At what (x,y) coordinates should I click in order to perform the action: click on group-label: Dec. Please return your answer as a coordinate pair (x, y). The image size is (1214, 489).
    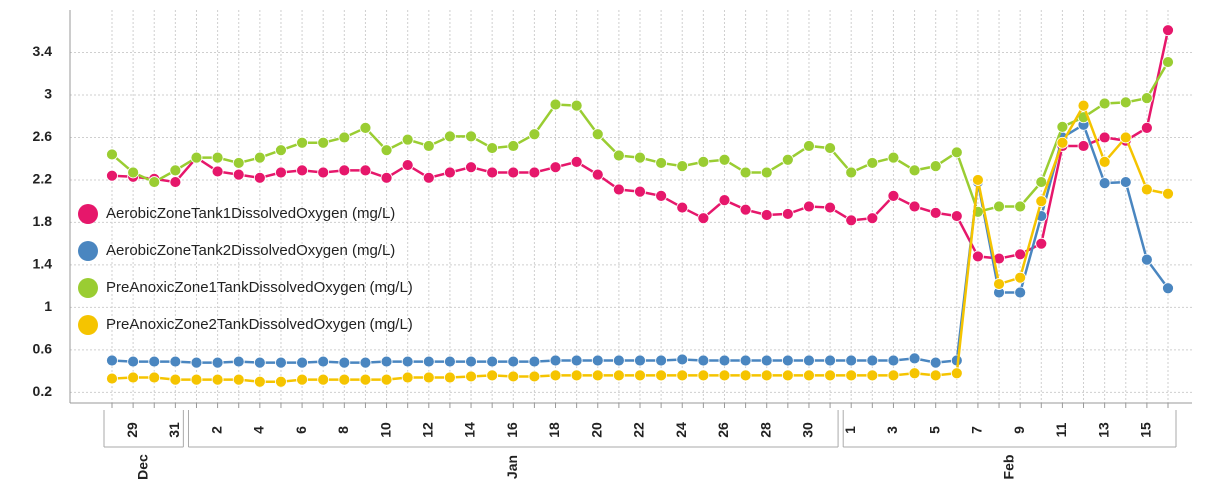
    Looking at the image, I should click on (142, 467).